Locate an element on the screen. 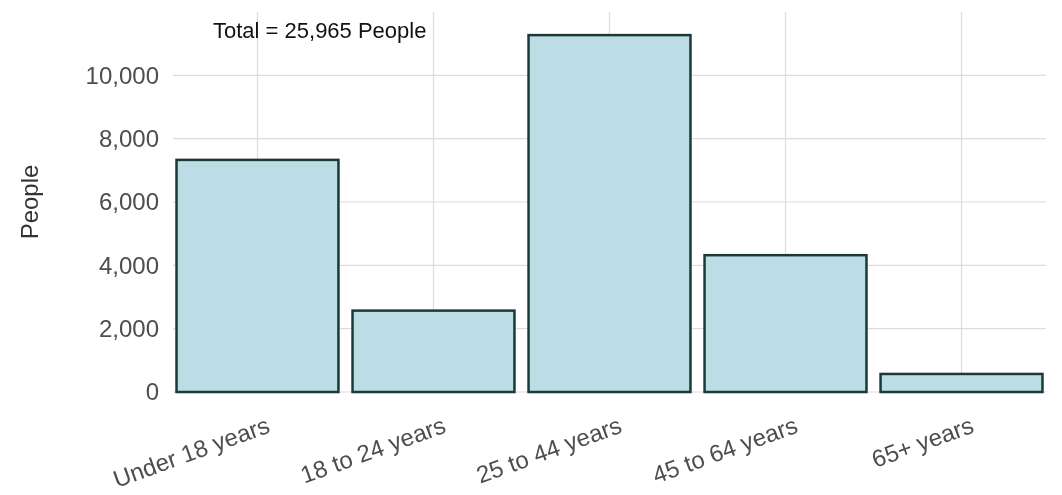  y-tick-label: 8,000 is located at coordinates (128, 139).